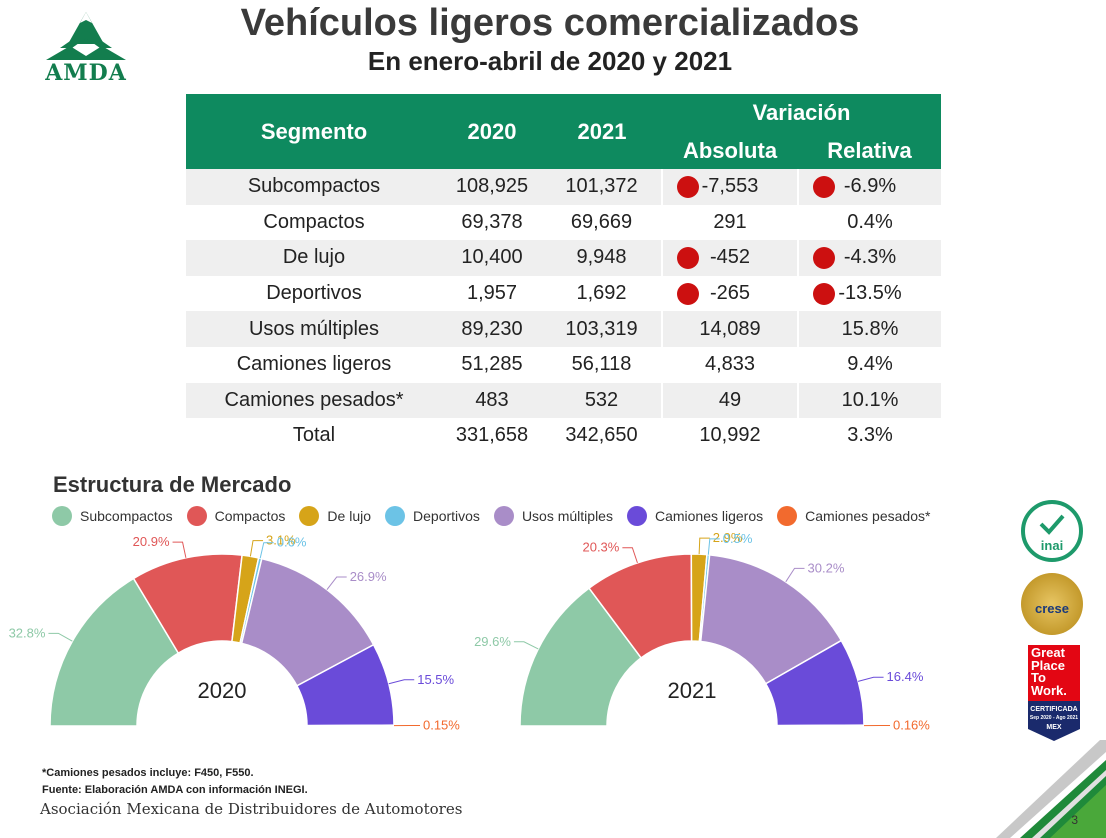 The height and width of the screenshot is (838, 1106). Describe the element at coordinates (826, 567) in the screenshot. I see `slice-label: 30.2%` at that location.